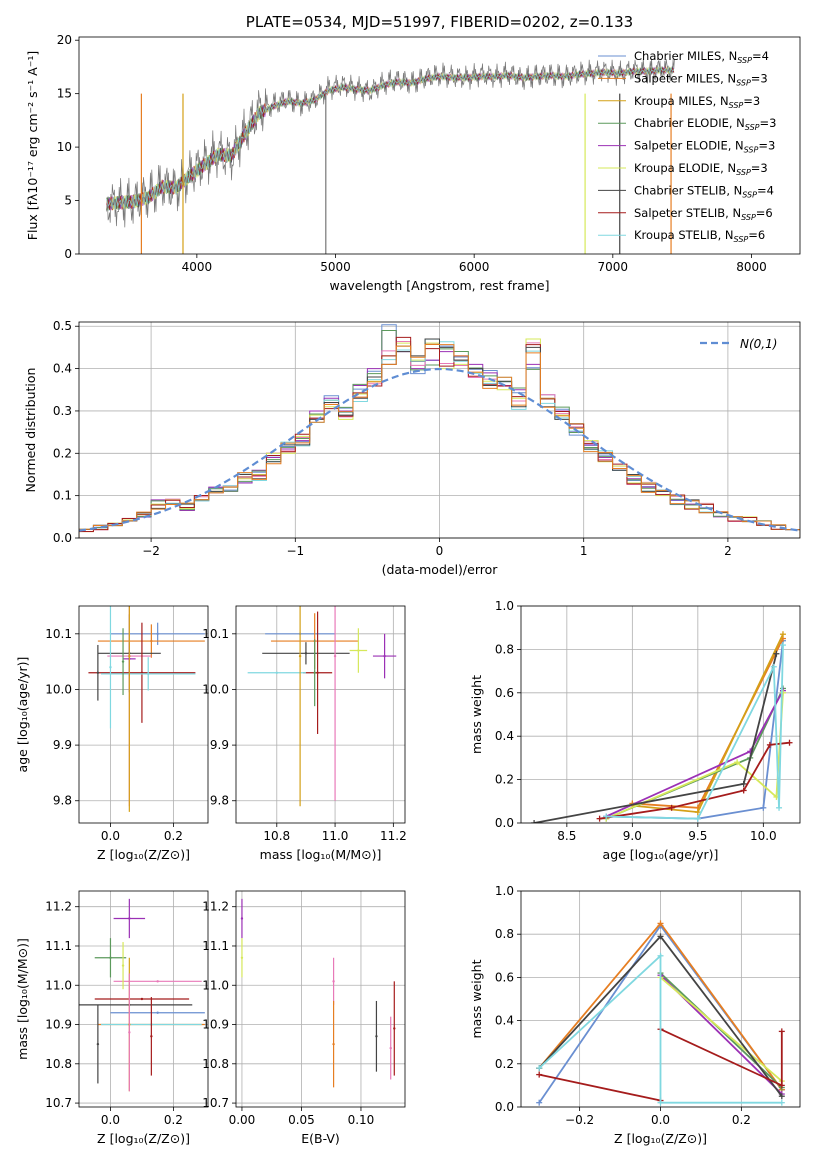 The height and width of the screenshot is (1170, 819). Describe the element at coordinates (765, 190) in the screenshot. I see `legend-label-suffix: =4` at that location.